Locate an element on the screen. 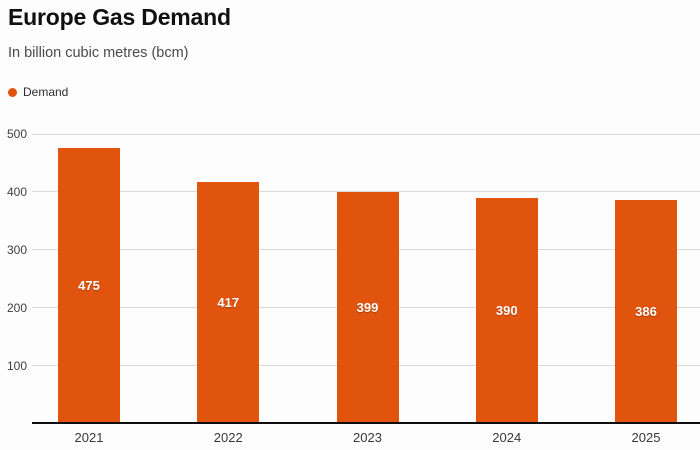 The height and width of the screenshot is (450, 700). legend: Demand is located at coordinates (38, 92).